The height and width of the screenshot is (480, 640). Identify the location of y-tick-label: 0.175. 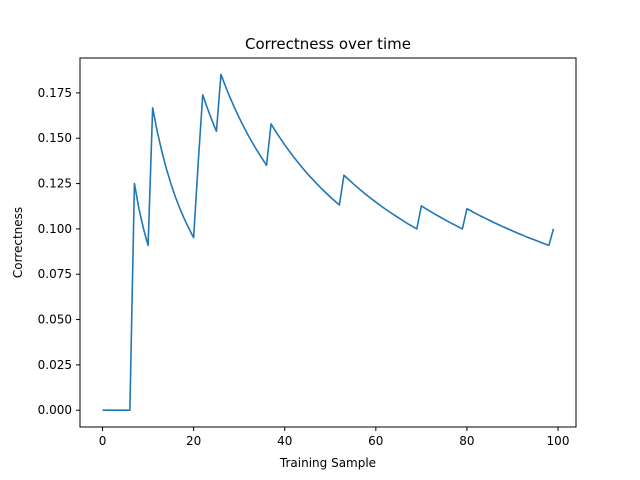
(55, 93).